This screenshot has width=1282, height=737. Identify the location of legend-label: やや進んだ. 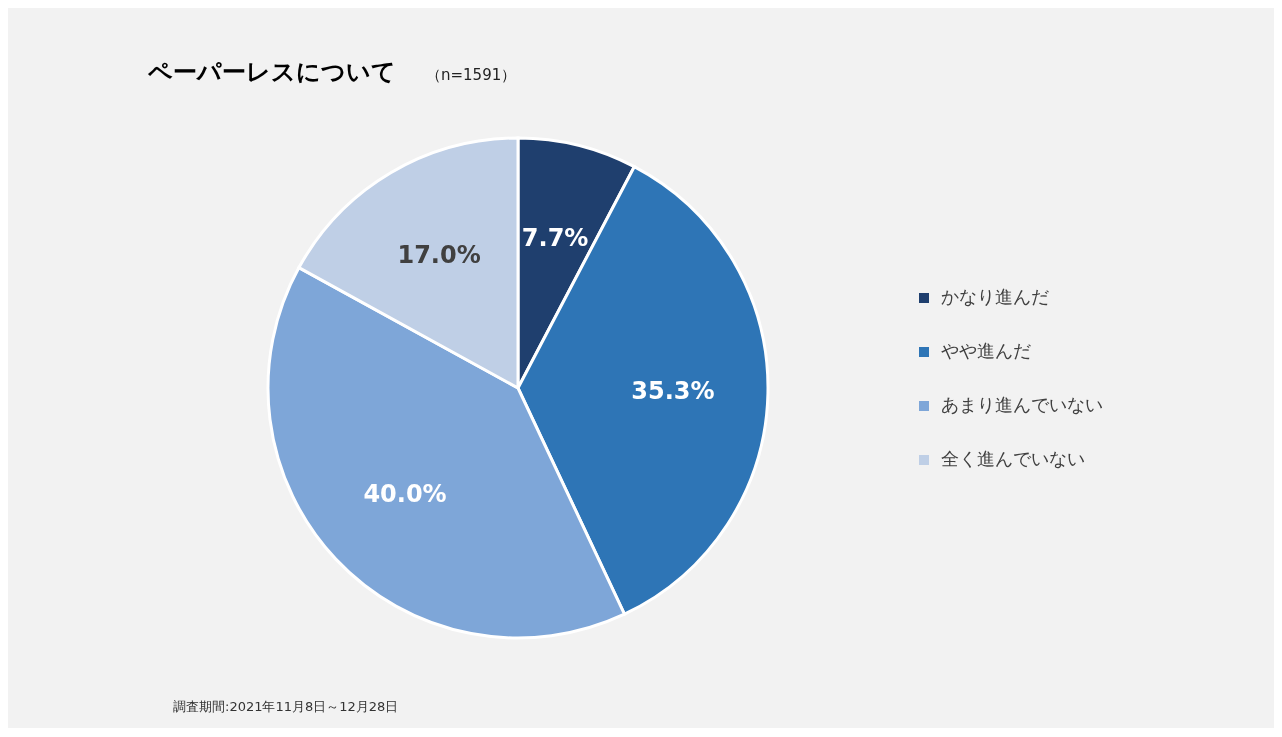
(986, 350).